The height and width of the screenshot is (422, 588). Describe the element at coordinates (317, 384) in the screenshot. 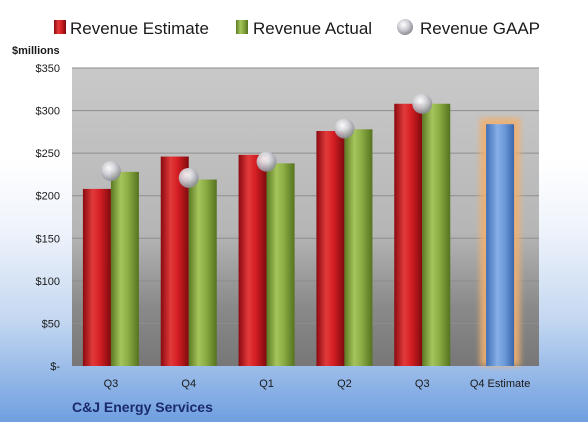

I see `x-axis-ticks: Q3 Q4 Q1 Q2 Q3 Q4 Estimate` at that location.